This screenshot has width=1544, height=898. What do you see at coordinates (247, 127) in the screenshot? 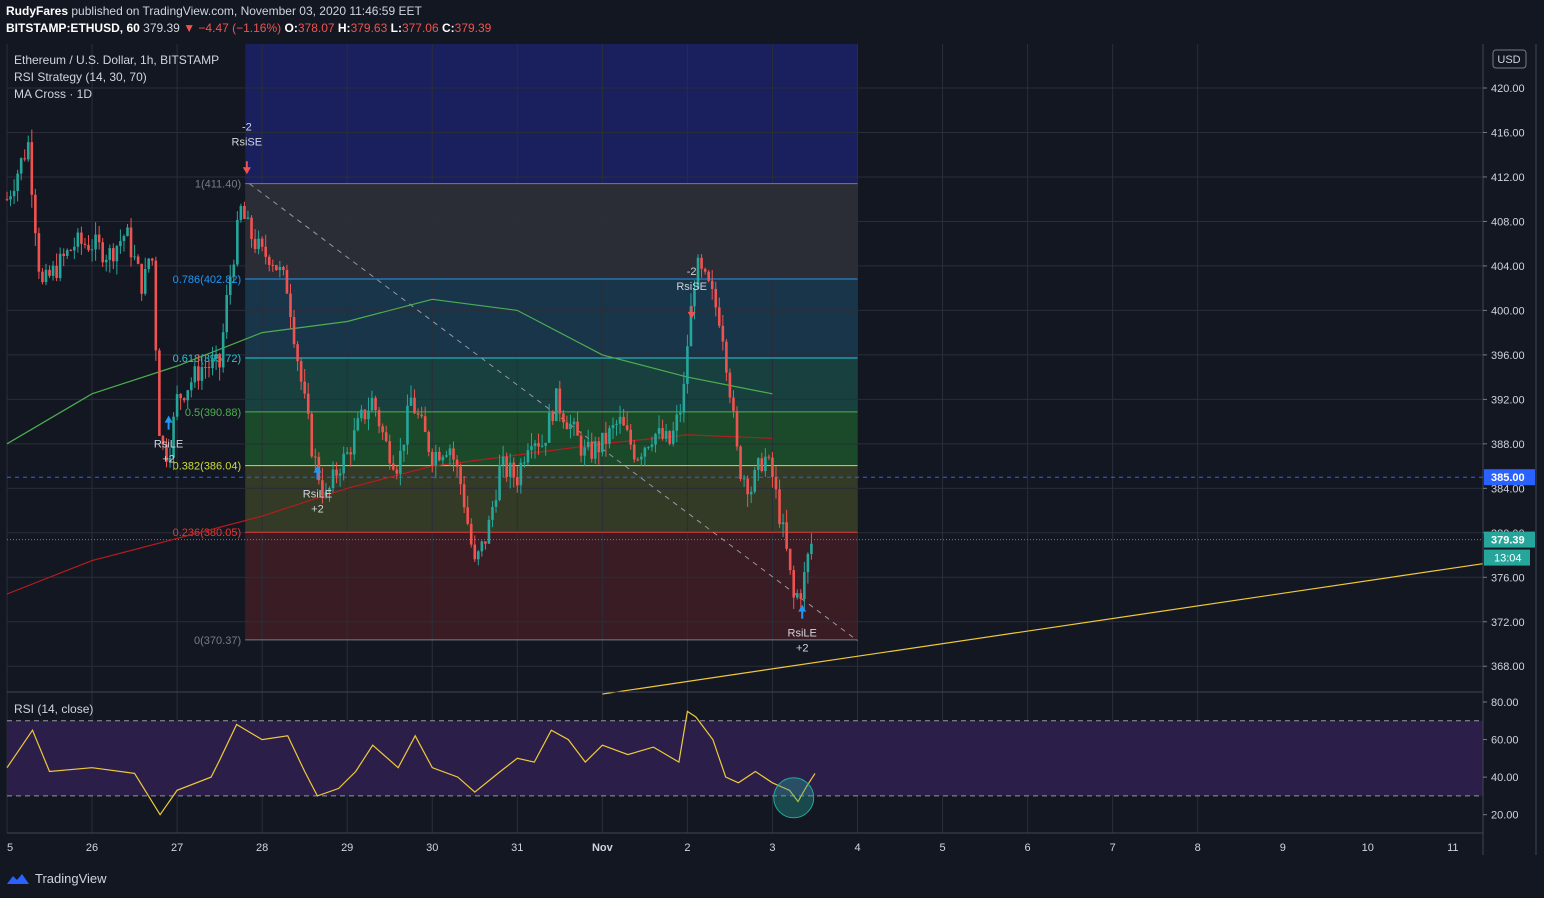
I see `signal-qty: -2` at bounding box center [247, 127].